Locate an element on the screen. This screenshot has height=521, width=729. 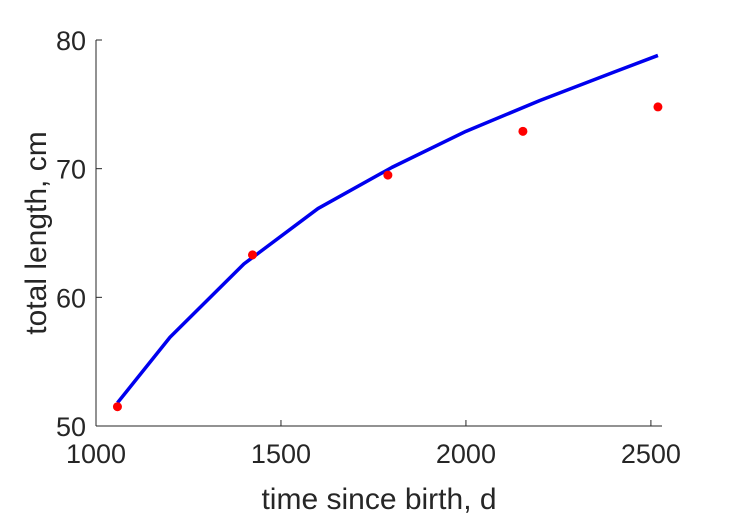
y-tick-label: 70 is located at coordinates (71, 170).